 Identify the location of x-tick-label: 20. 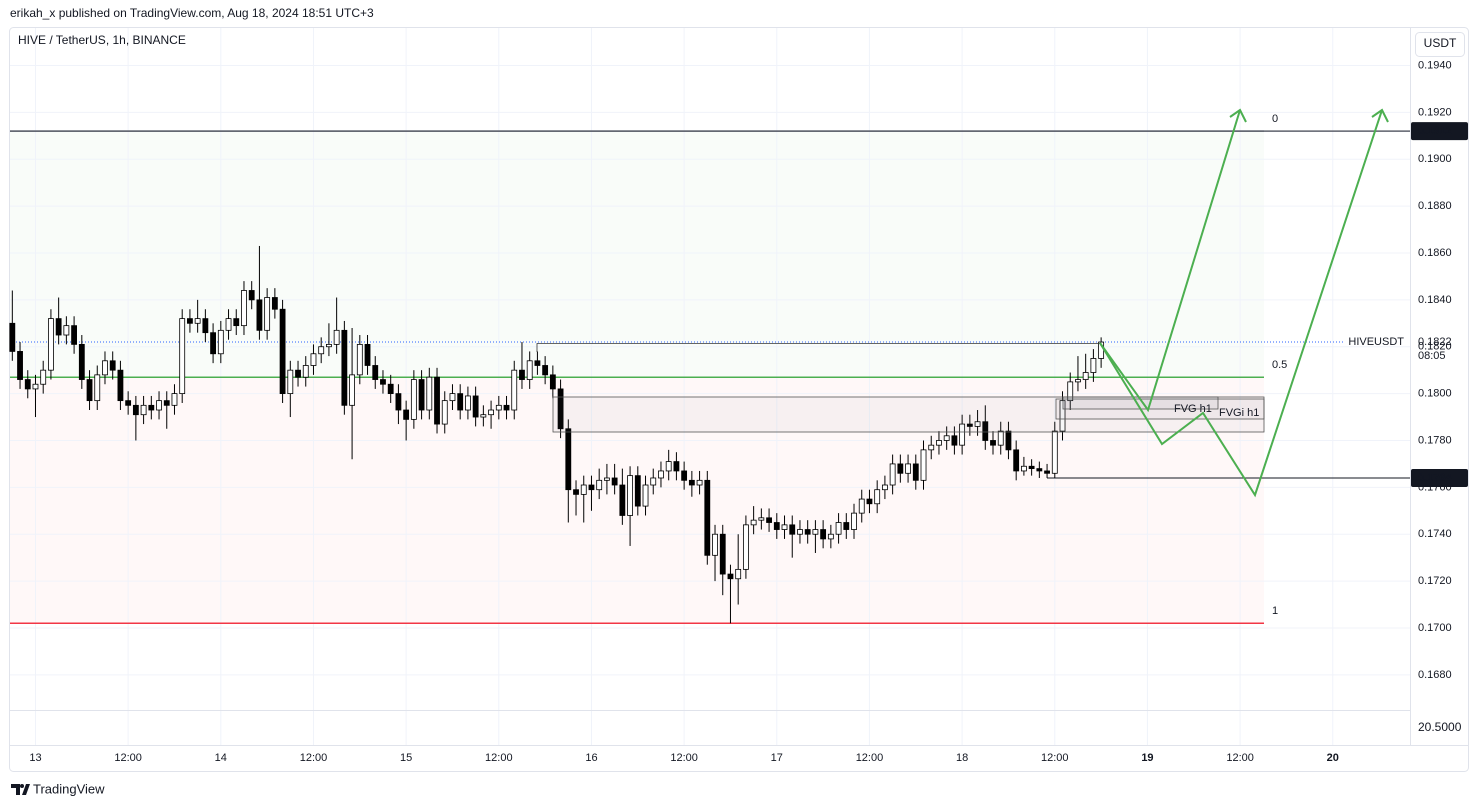
(1333, 758).